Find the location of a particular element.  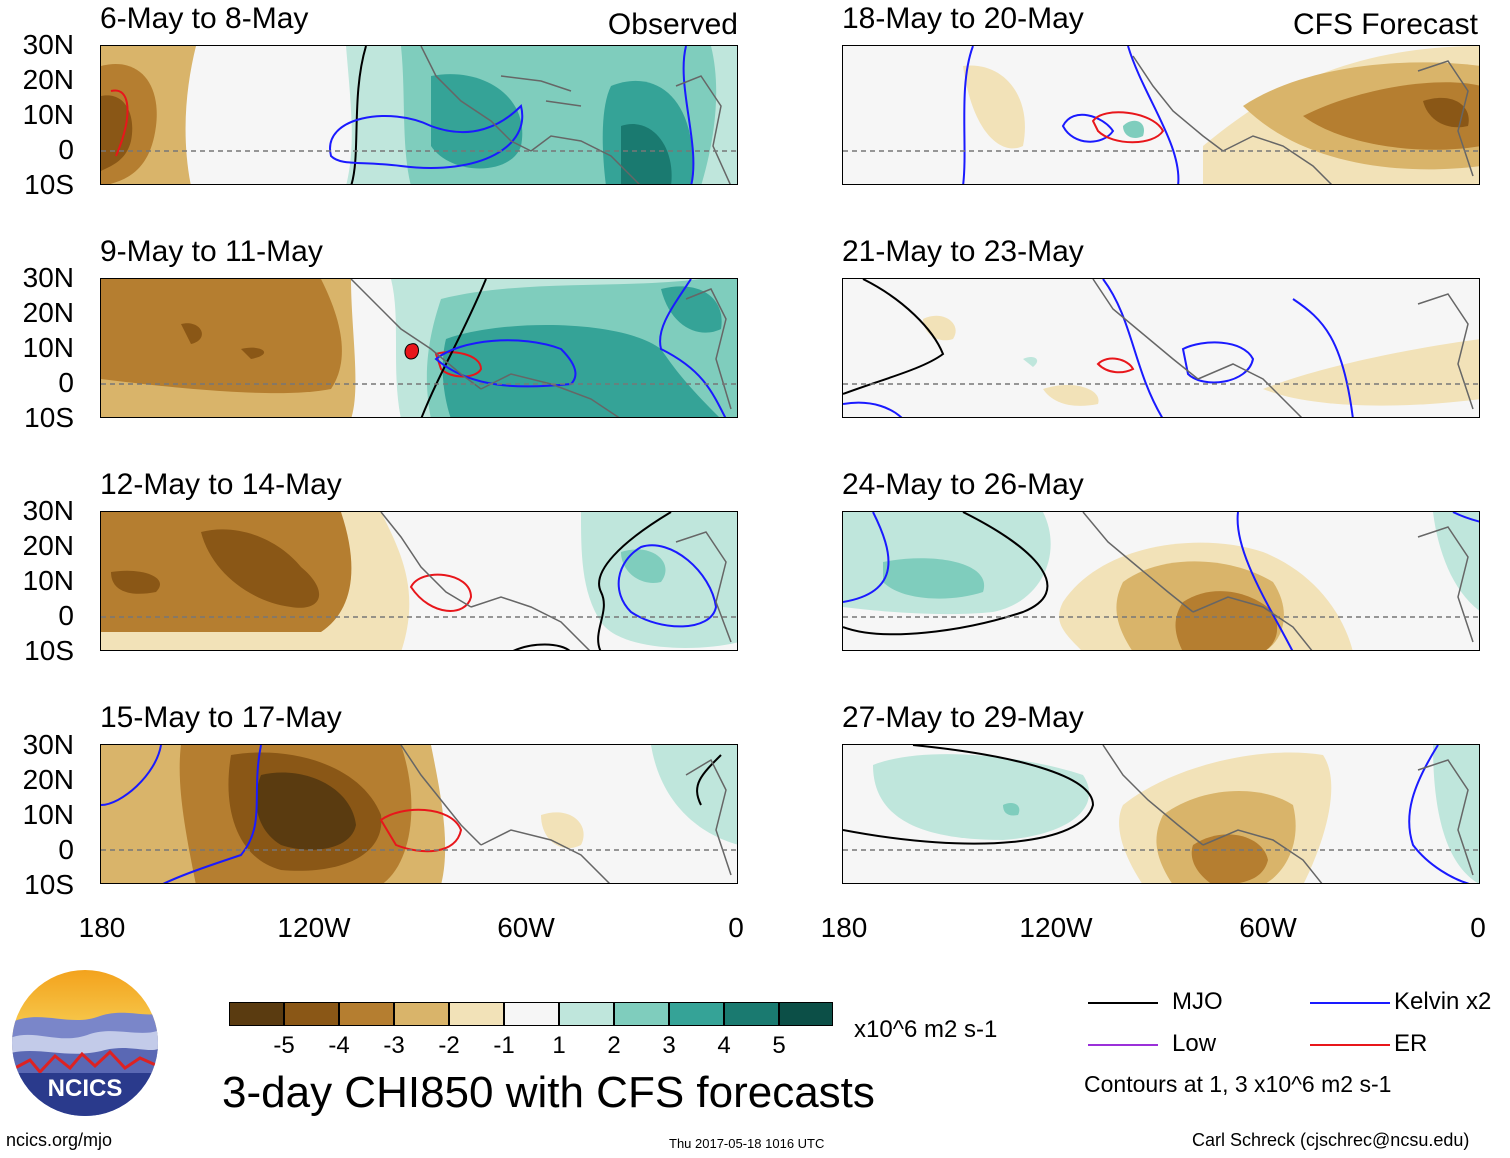

column-label-forecast: CFS Forecast is located at coordinates (1385, 24).